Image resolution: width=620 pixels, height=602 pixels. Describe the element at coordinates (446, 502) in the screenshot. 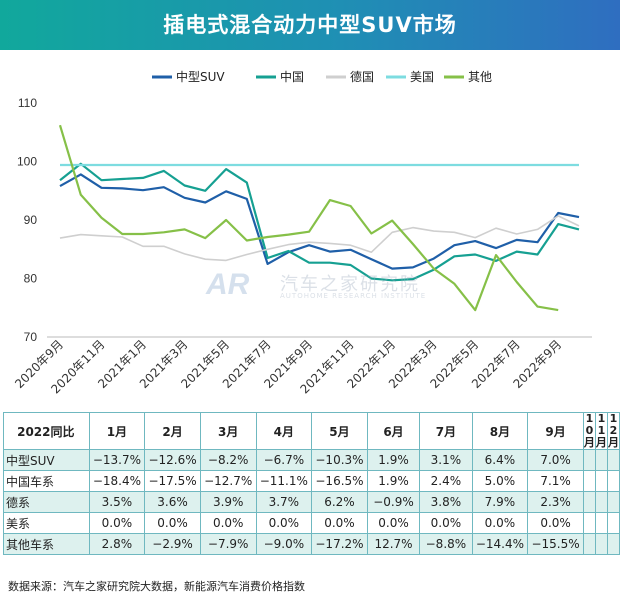

I see `table-cell: 3.8%` at that location.